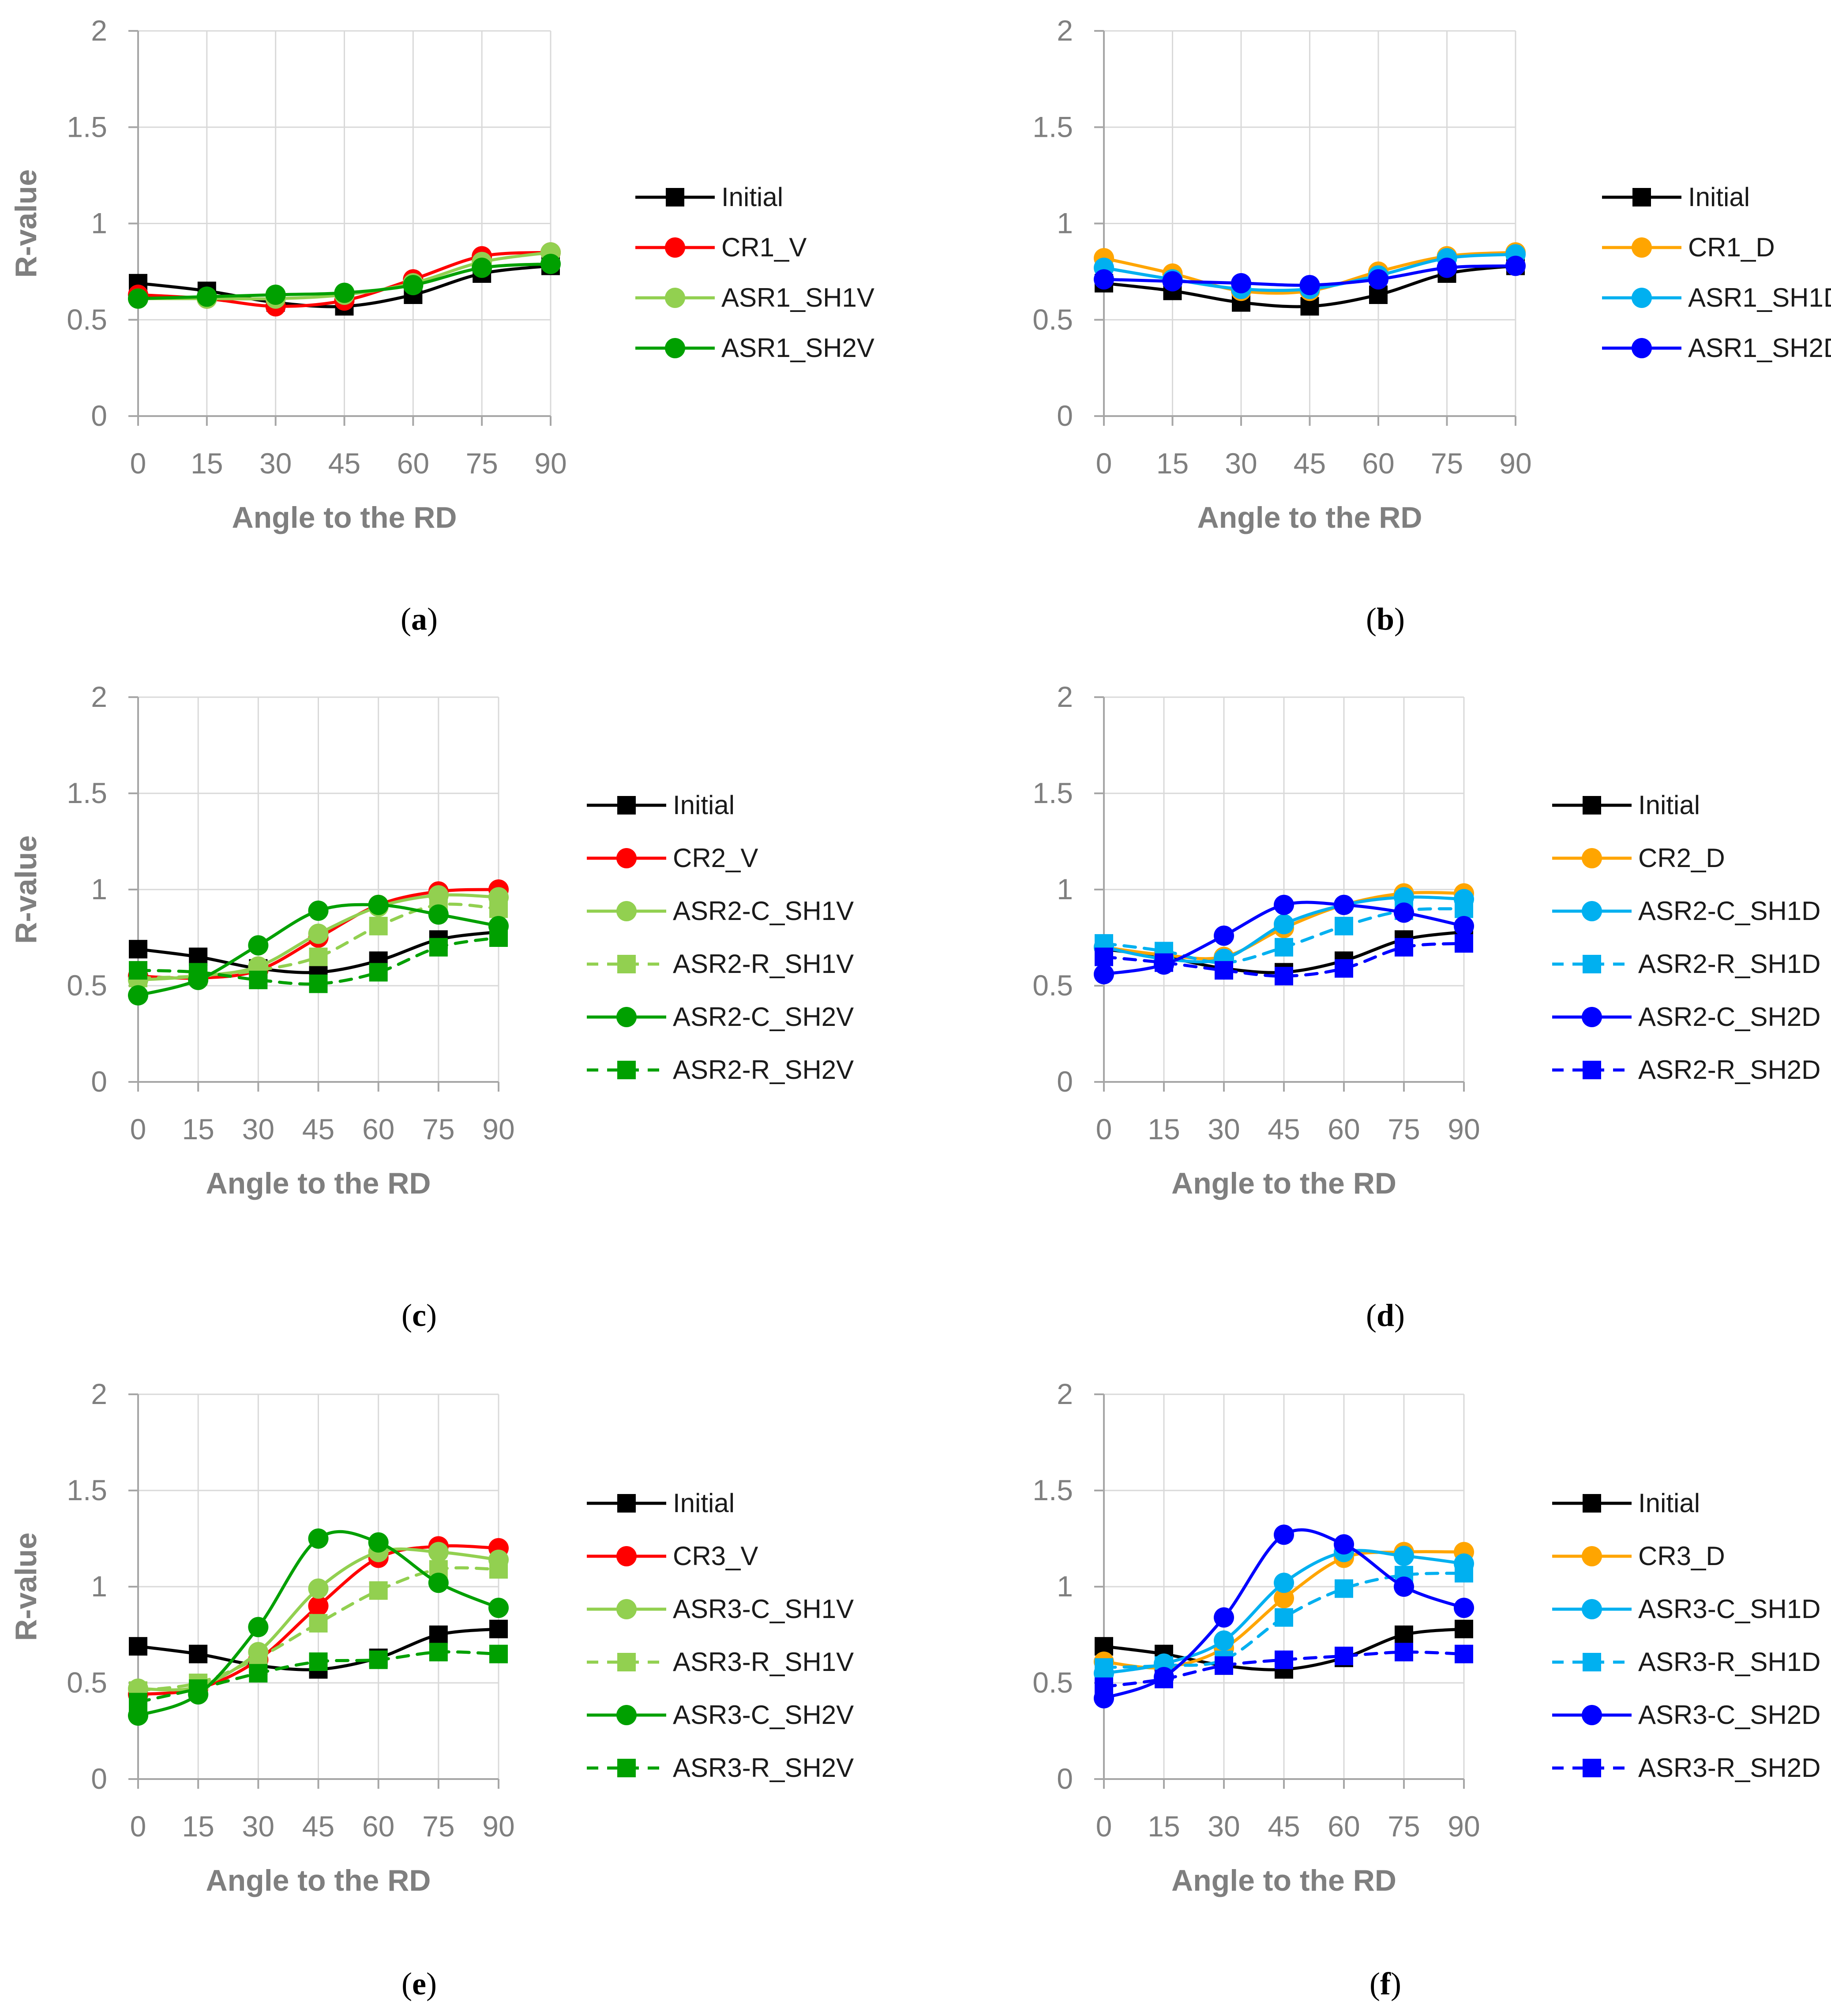 The height and width of the screenshot is (2016, 1831). What do you see at coordinates (419, 1315) in the screenshot?
I see `panel-label: (c)` at bounding box center [419, 1315].